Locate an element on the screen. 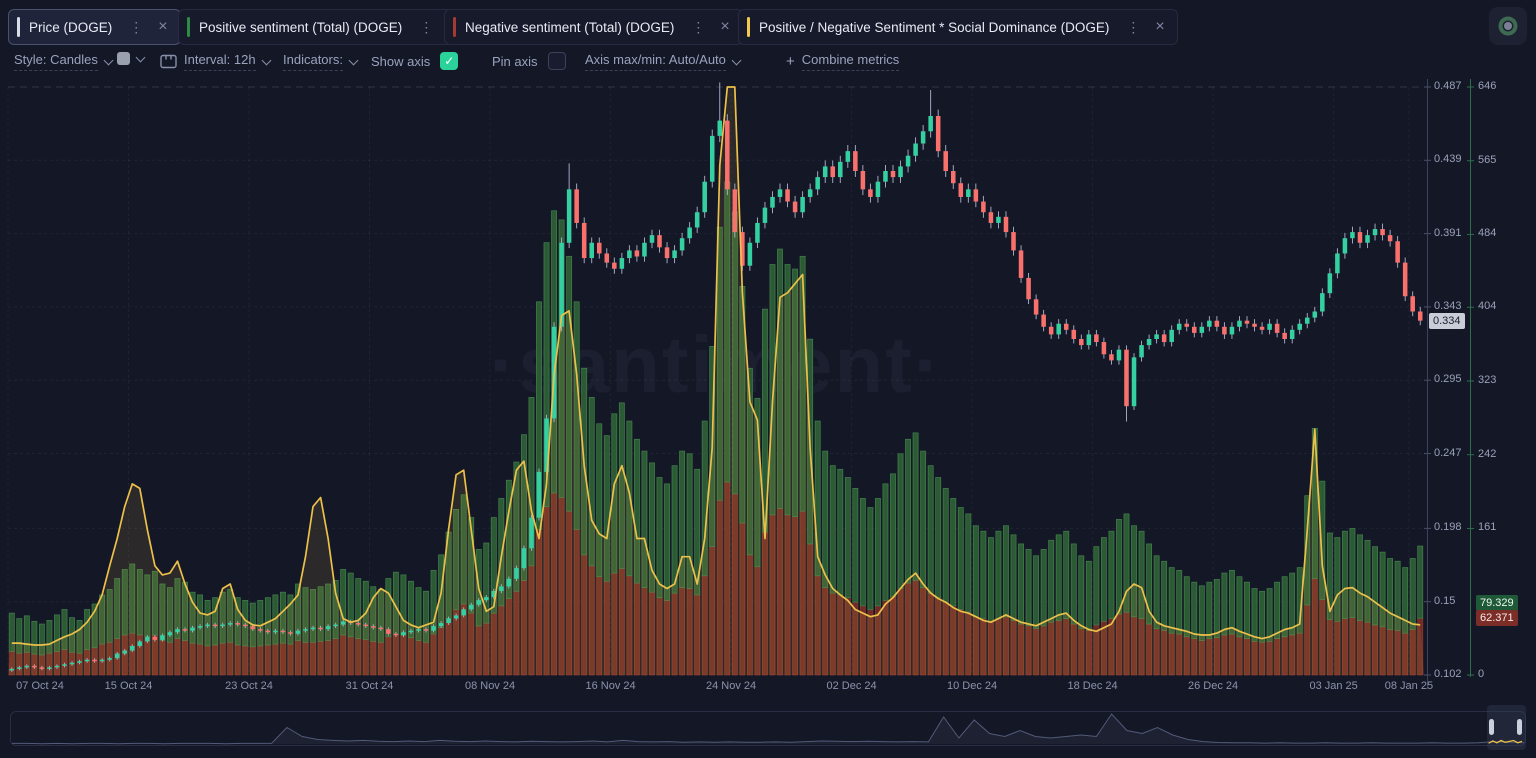 The height and width of the screenshot is (758, 1536). sentiment-axis-tick-label: 0 is located at coordinates (1481, 674).